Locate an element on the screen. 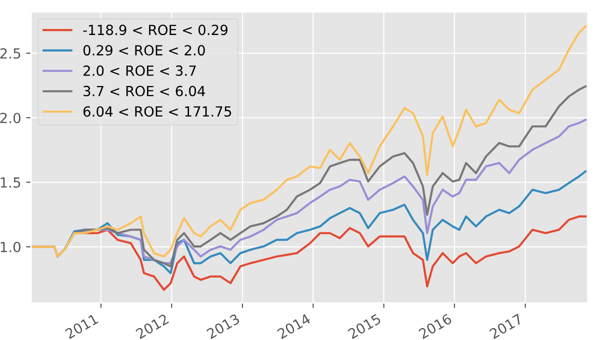 The height and width of the screenshot is (340, 598). legend-label: 6.04 < ROE < 171.75 is located at coordinates (157, 111).